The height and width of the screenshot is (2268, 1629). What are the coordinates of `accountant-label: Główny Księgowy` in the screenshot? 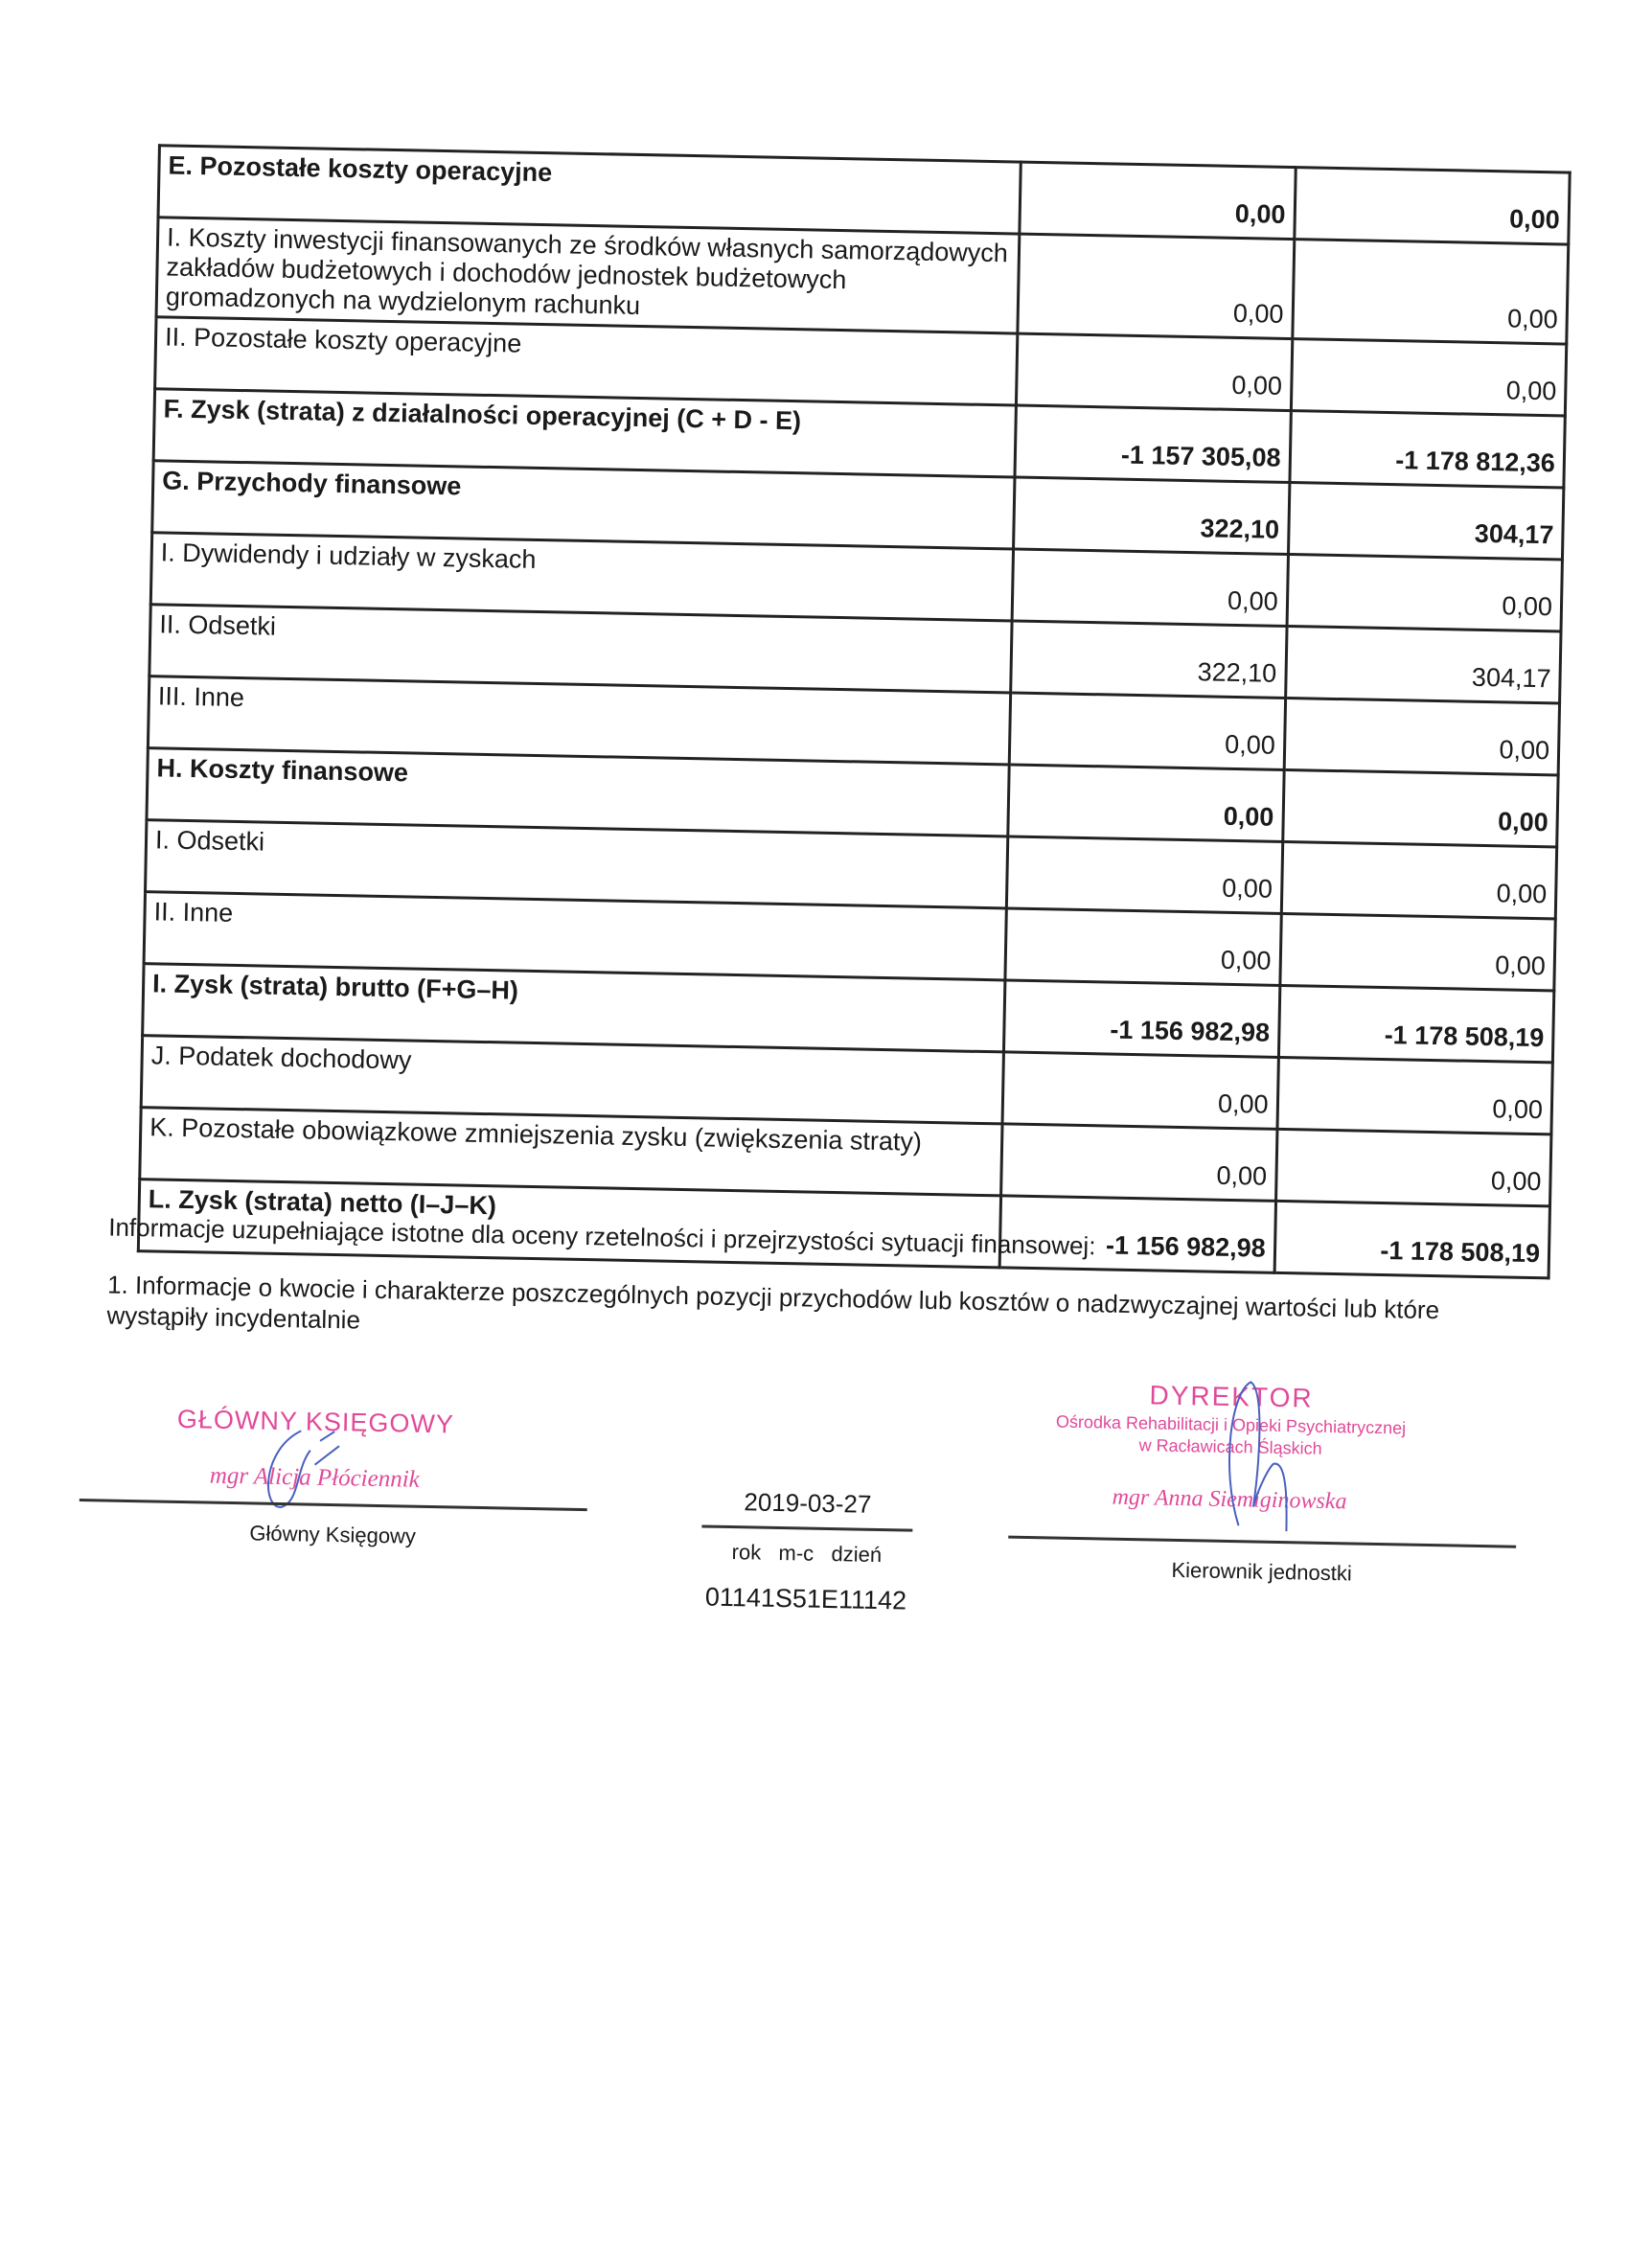 It's located at (333, 1534).